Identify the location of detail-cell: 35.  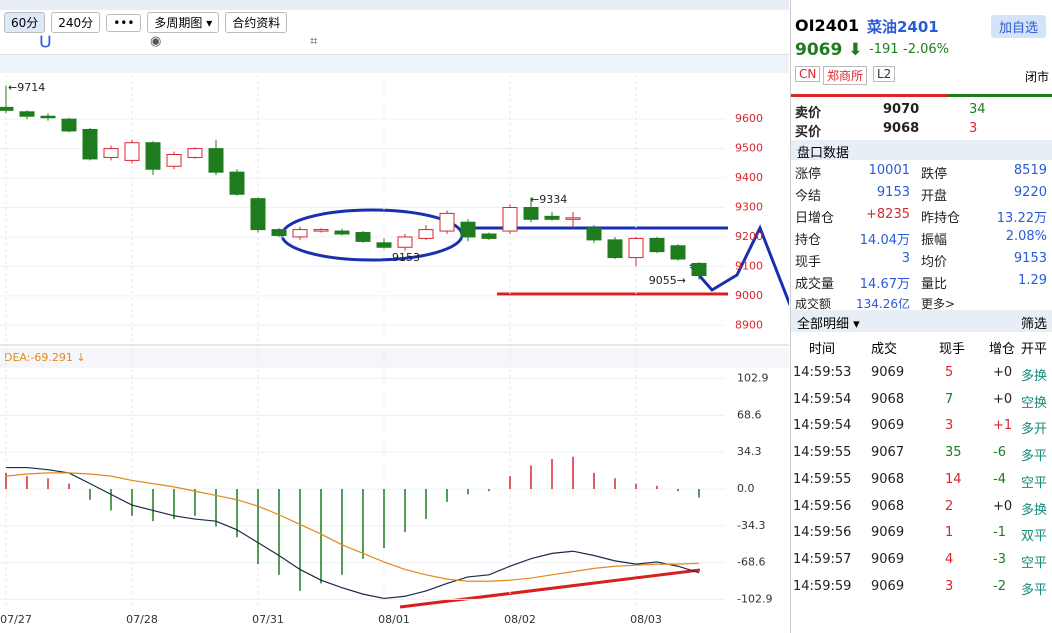
(953, 453).